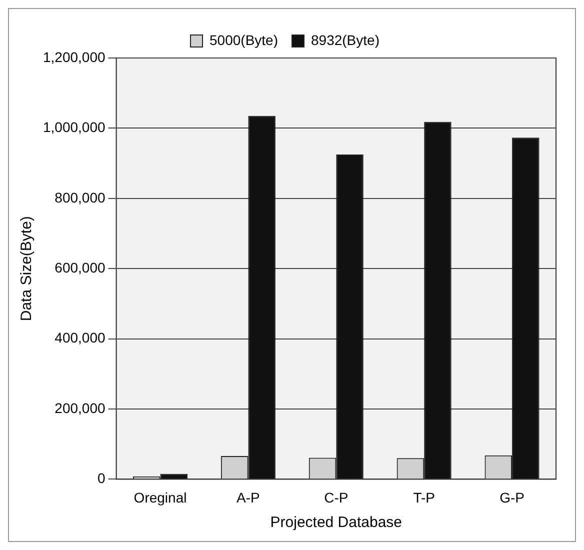 This screenshot has width=584, height=550. I want to click on x-tick-label: T-P, so click(424, 497).